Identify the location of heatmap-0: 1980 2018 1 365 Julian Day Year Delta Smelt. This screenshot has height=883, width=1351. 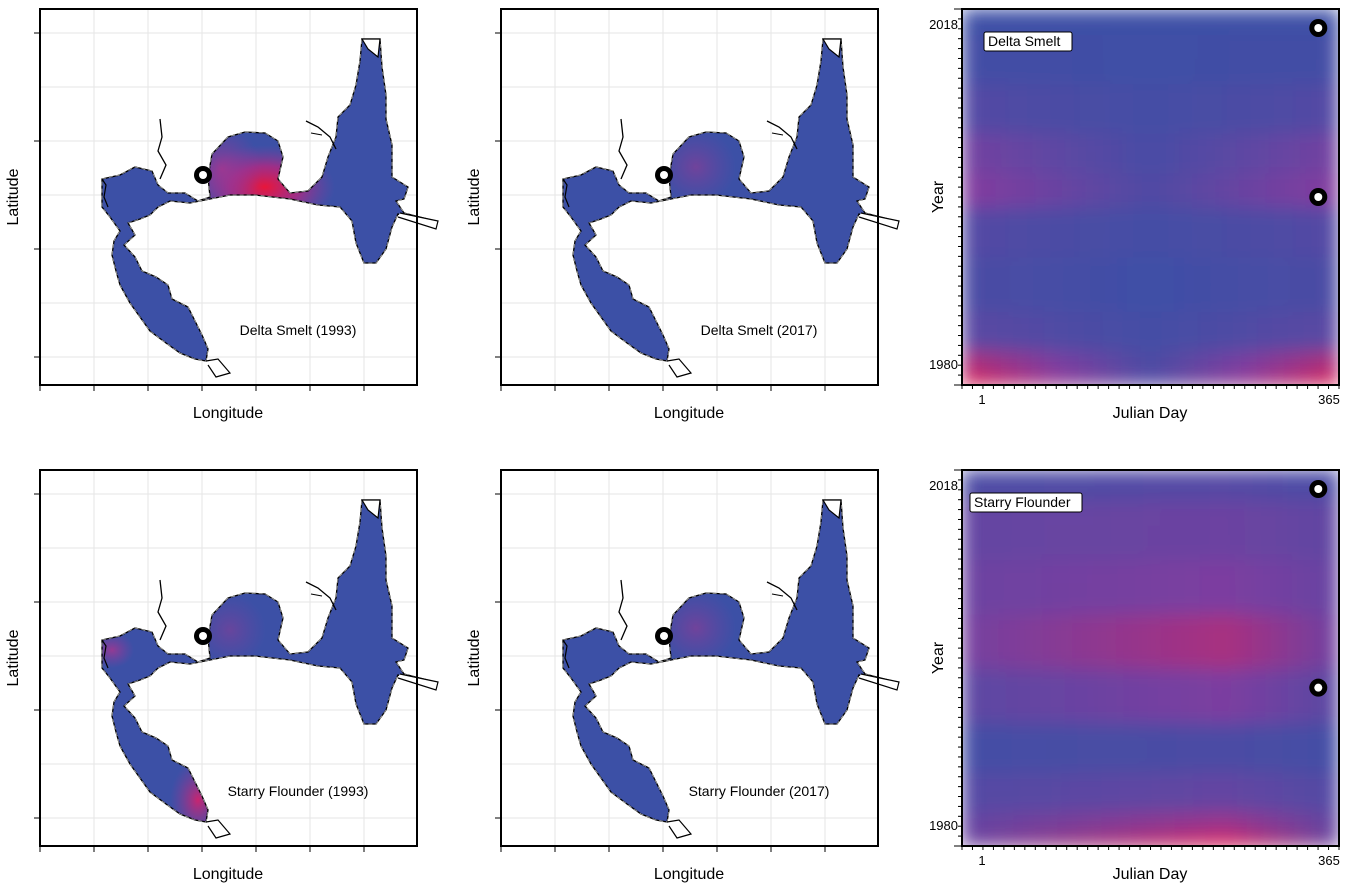
(1134, 215).